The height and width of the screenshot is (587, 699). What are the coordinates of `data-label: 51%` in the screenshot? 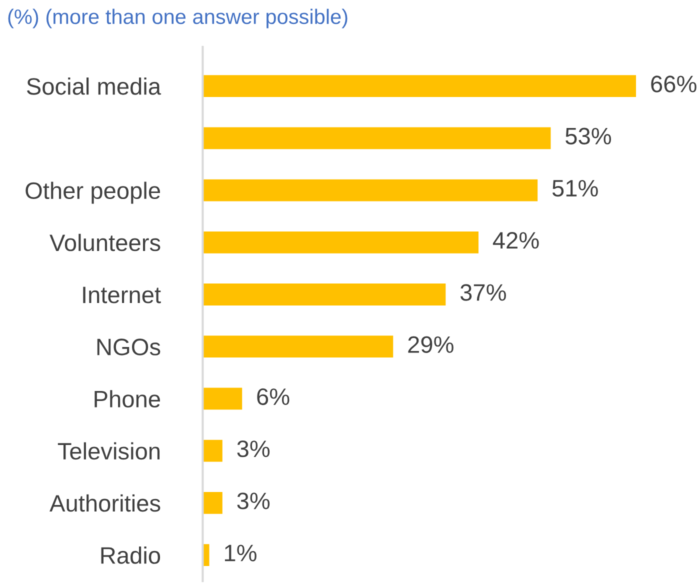 It's located at (575, 188).